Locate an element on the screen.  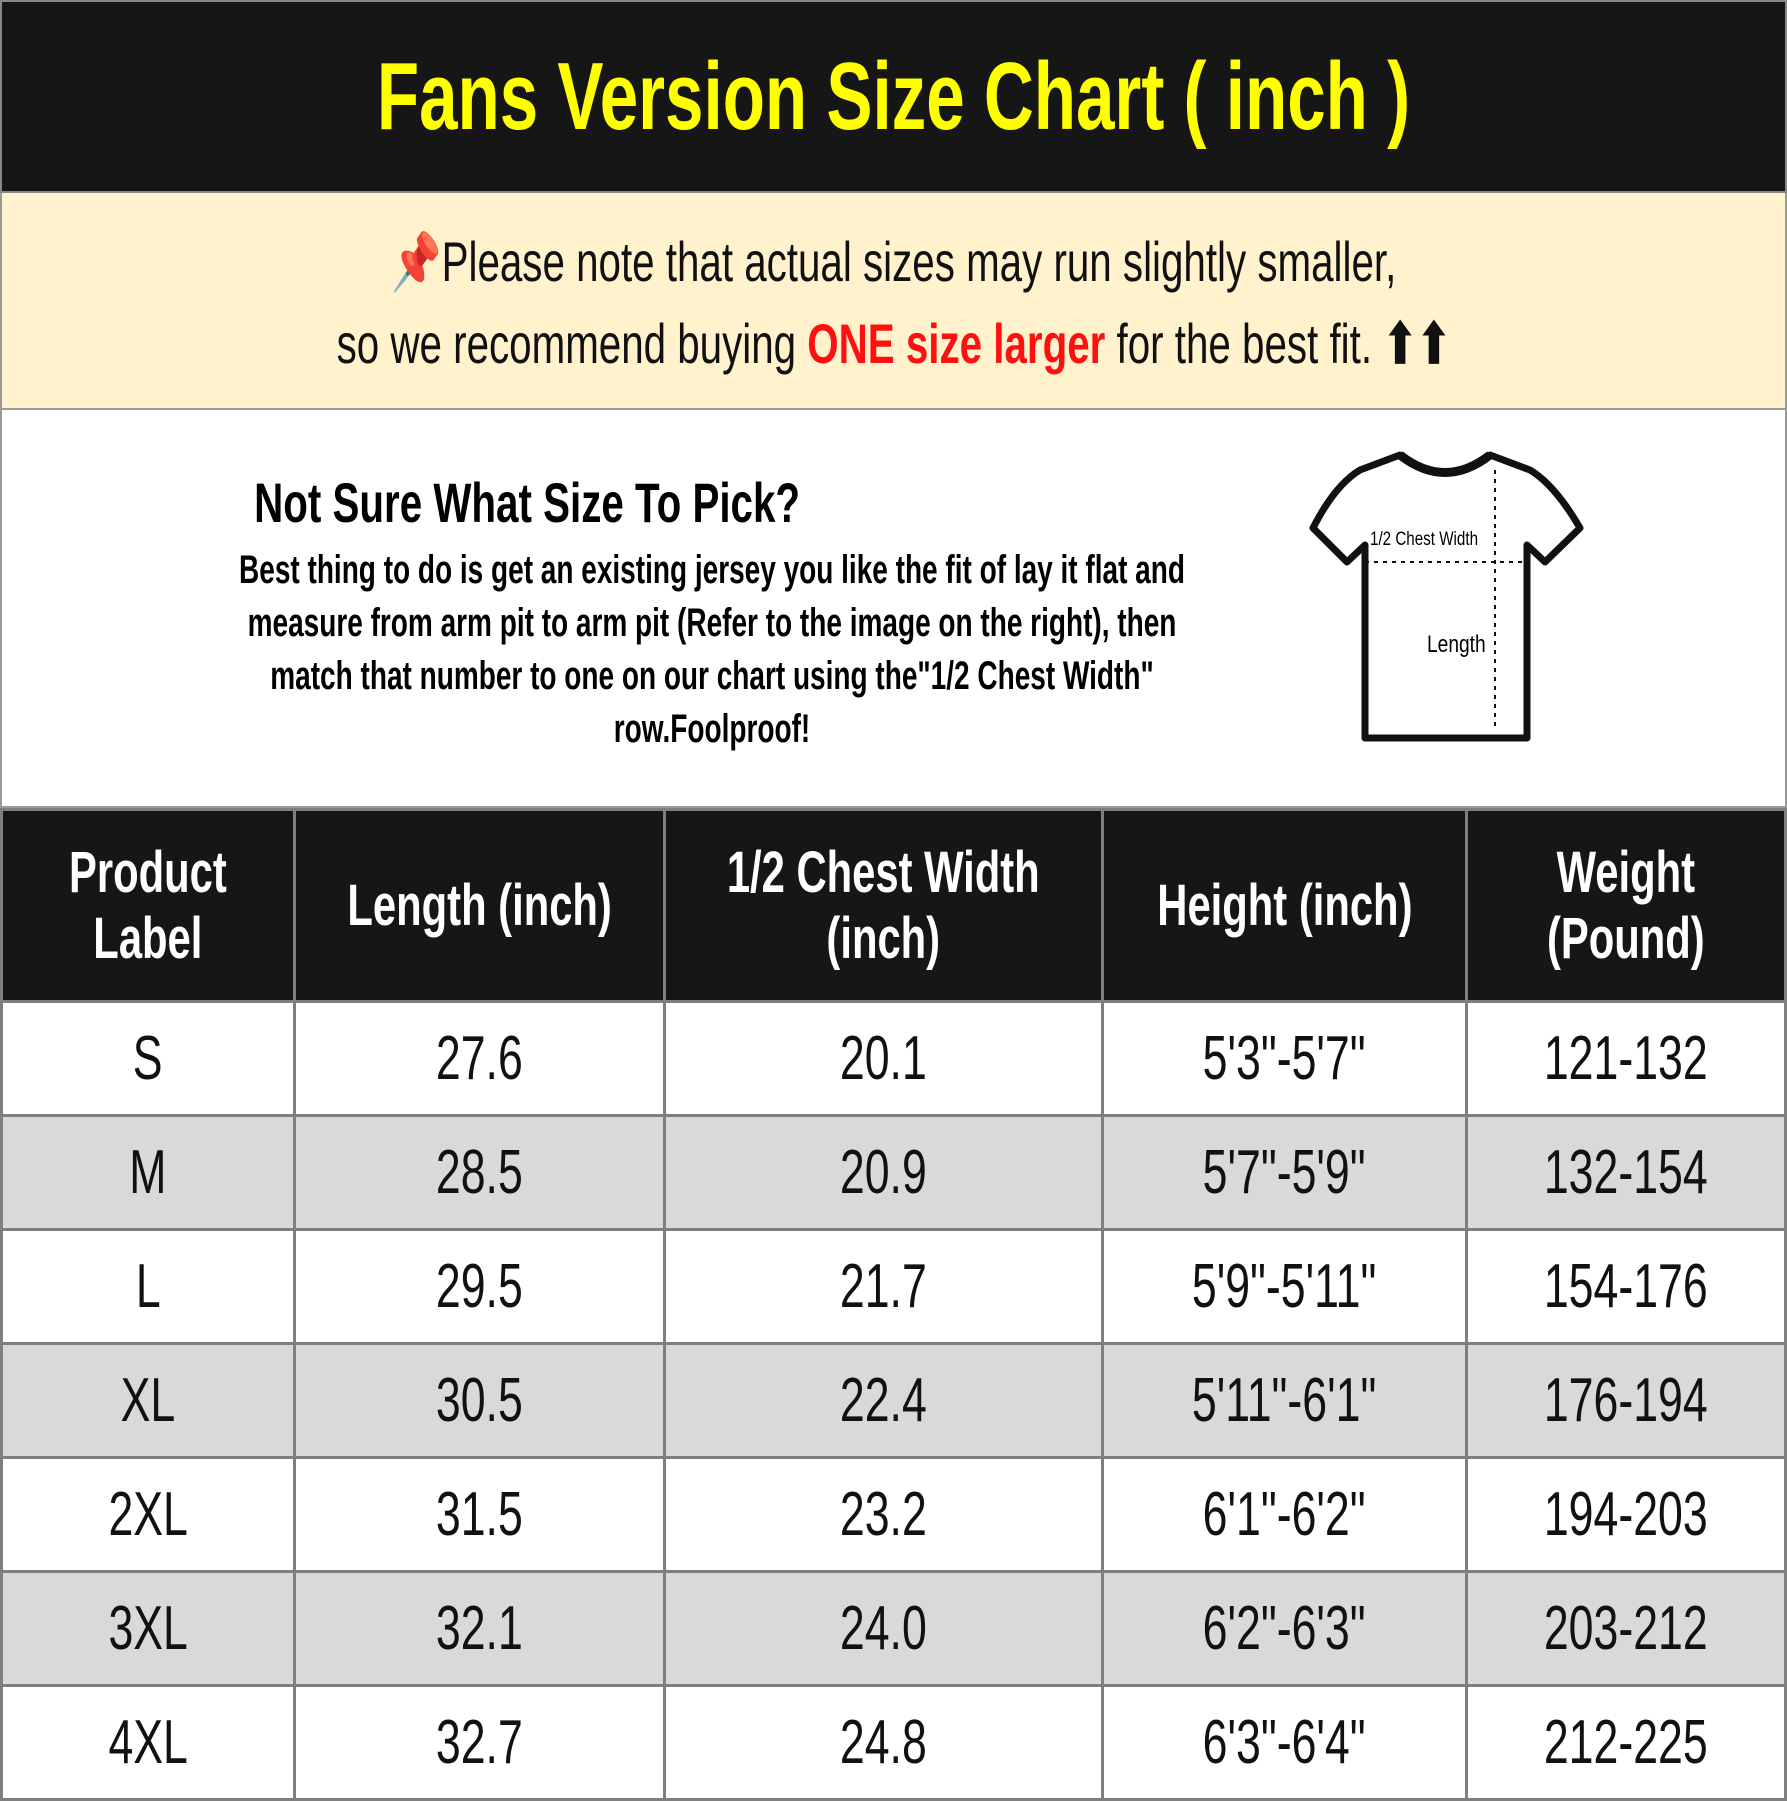
page-title: Fans Version Size Chart ( inch ) is located at coordinates (893, 96).